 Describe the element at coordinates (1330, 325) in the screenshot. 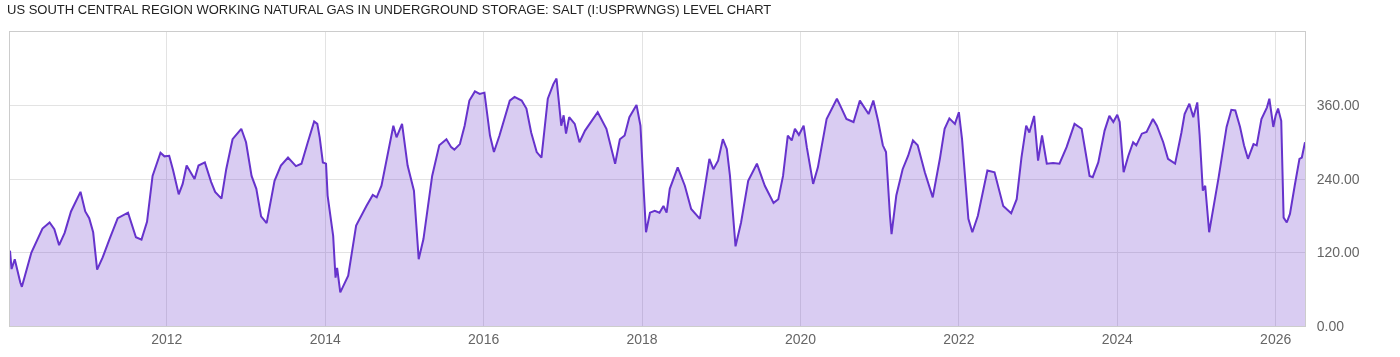

I see `y-tick-label: 0.00` at that location.